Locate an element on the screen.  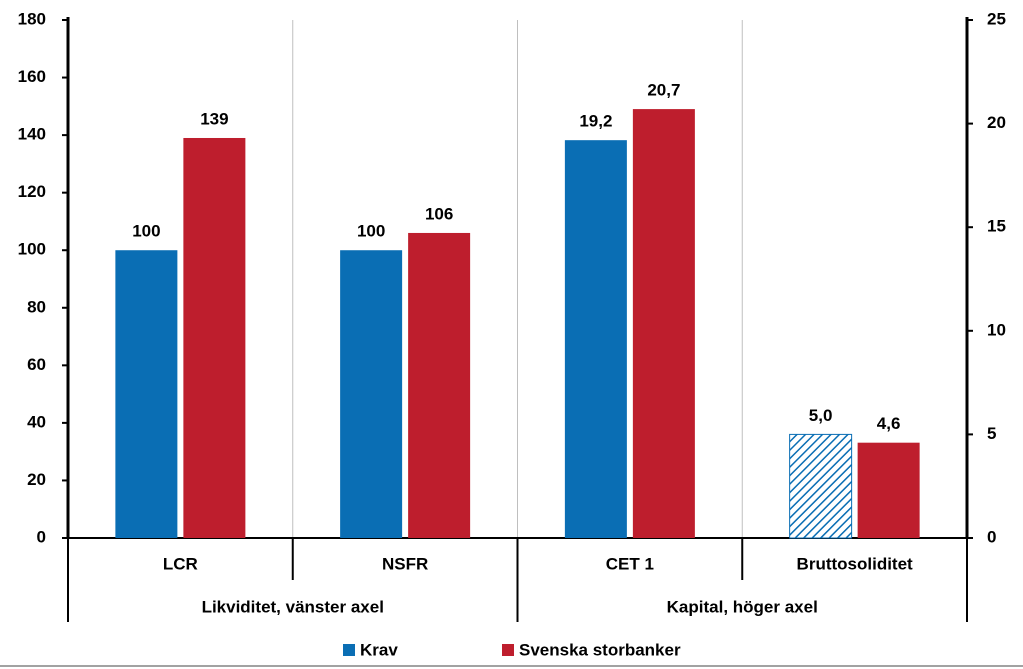
y-tick-label: 120 is located at coordinates (32, 191).